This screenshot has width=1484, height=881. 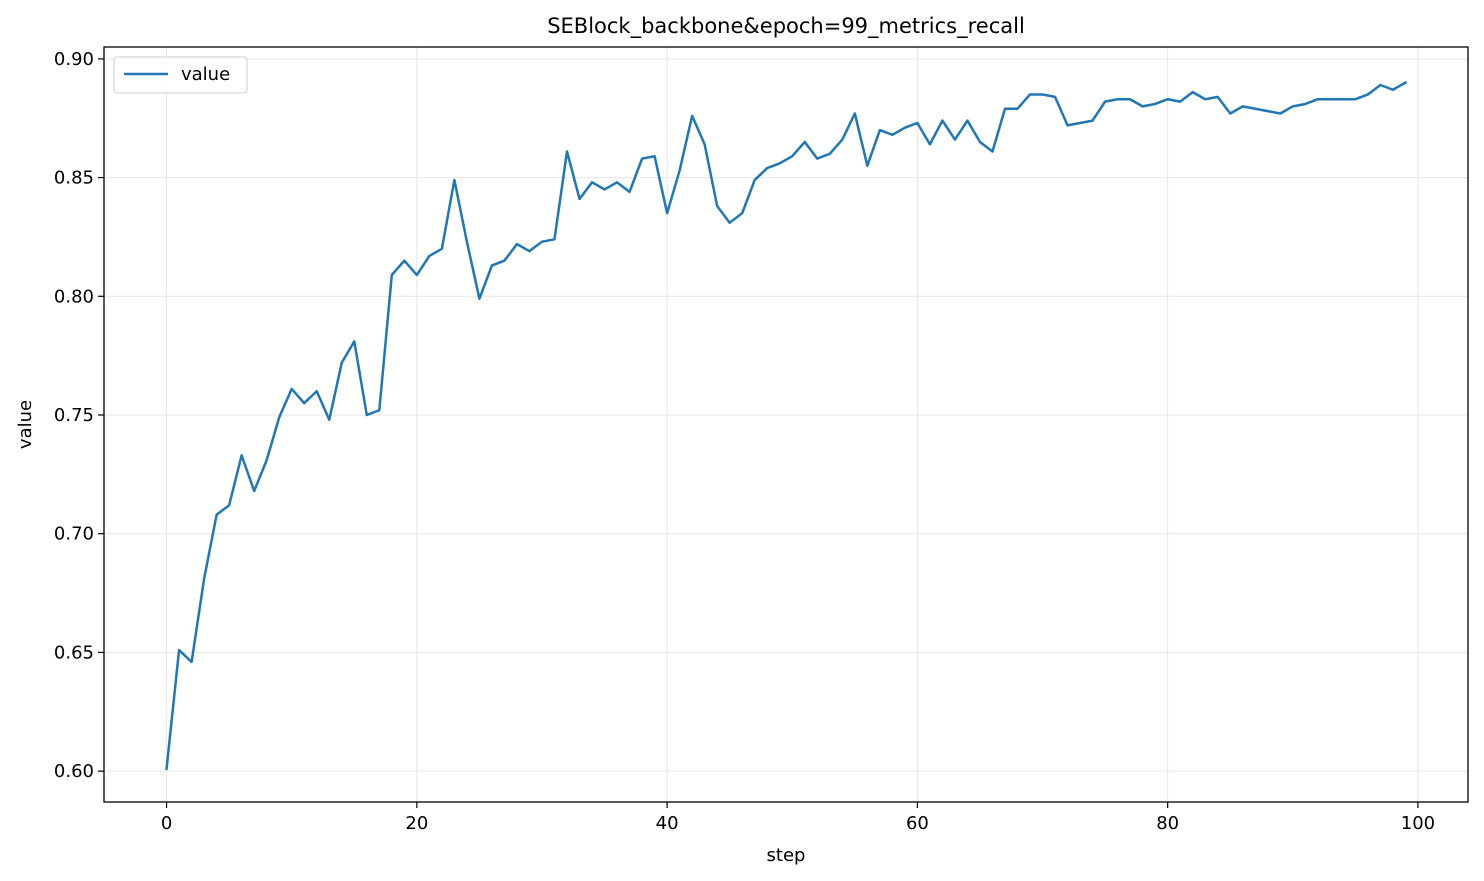 I want to click on y-tick-label: 0.65, so click(x=74, y=652).